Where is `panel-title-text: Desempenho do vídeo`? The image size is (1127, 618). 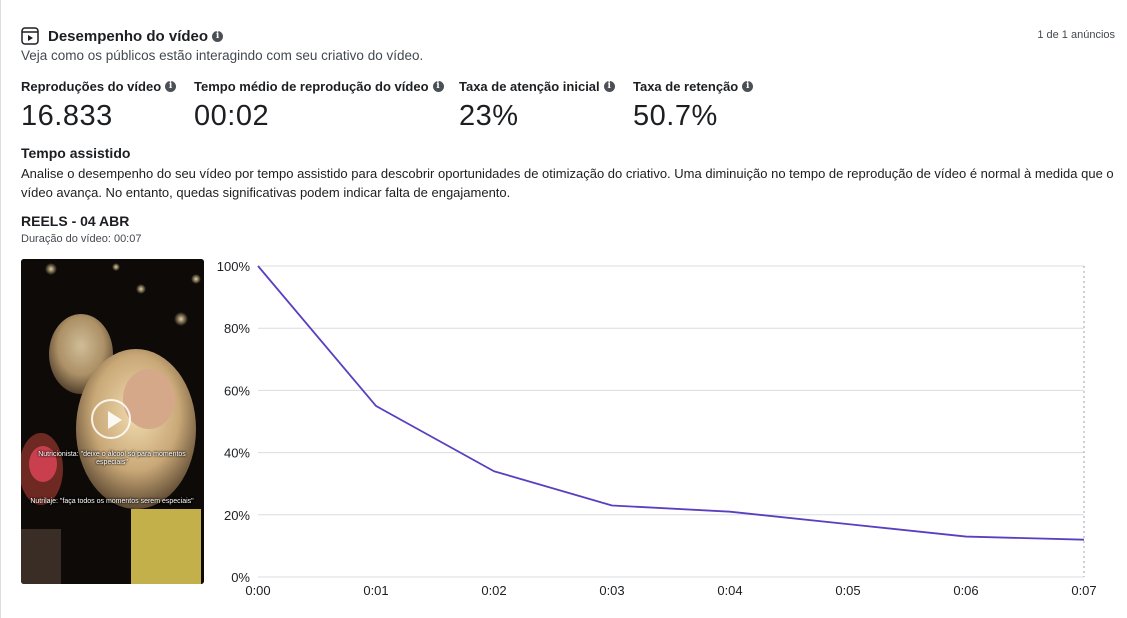
panel-title-text: Desempenho do vídeo is located at coordinates (128, 36).